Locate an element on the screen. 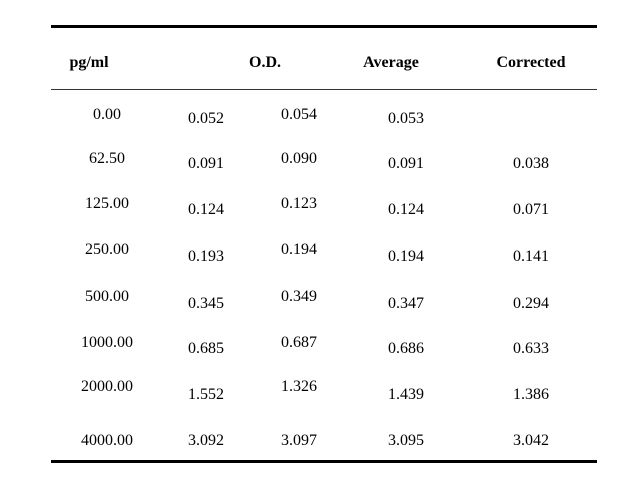 This screenshot has height=486, width=628. cell-corrected: 0.294 is located at coordinates (531, 303).